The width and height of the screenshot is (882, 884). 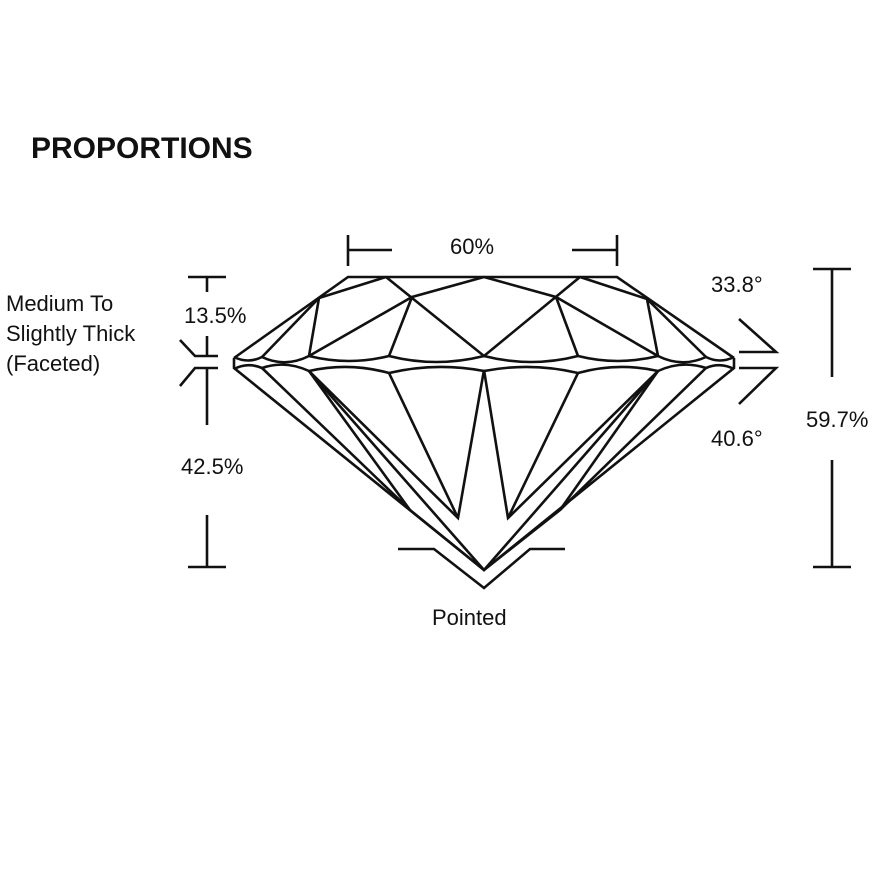 What do you see at coordinates (71, 333) in the screenshot?
I see `girdle-label-line2: Slightly Thick` at bounding box center [71, 333].